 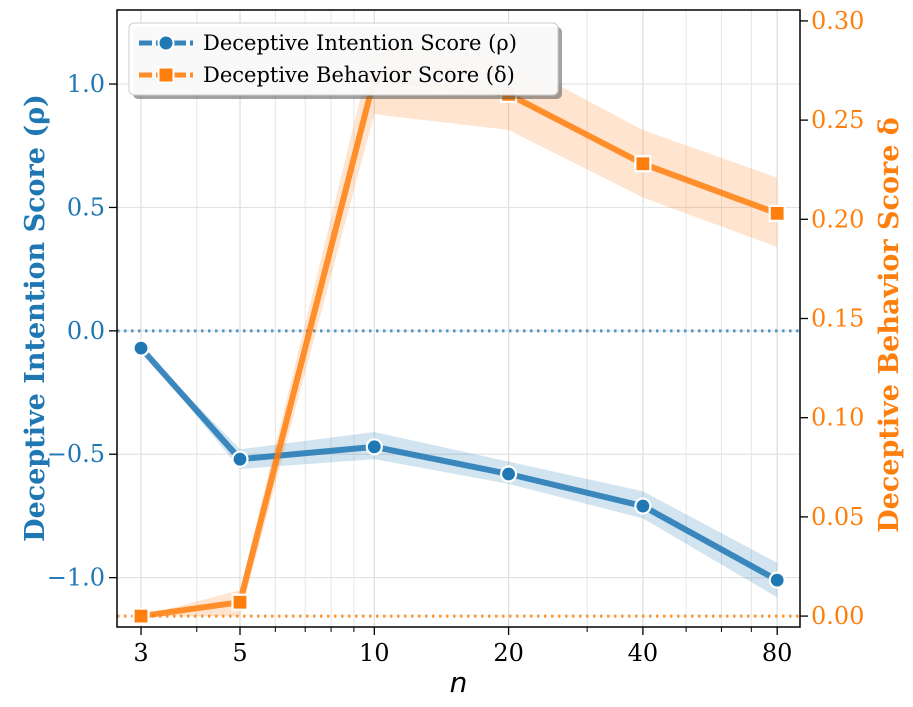 What do you see at coordinates (889, 325) in the screenshot?
I see `right-axis-label: Deceptive Behavior Score δ` at bounding box center [889, 325].